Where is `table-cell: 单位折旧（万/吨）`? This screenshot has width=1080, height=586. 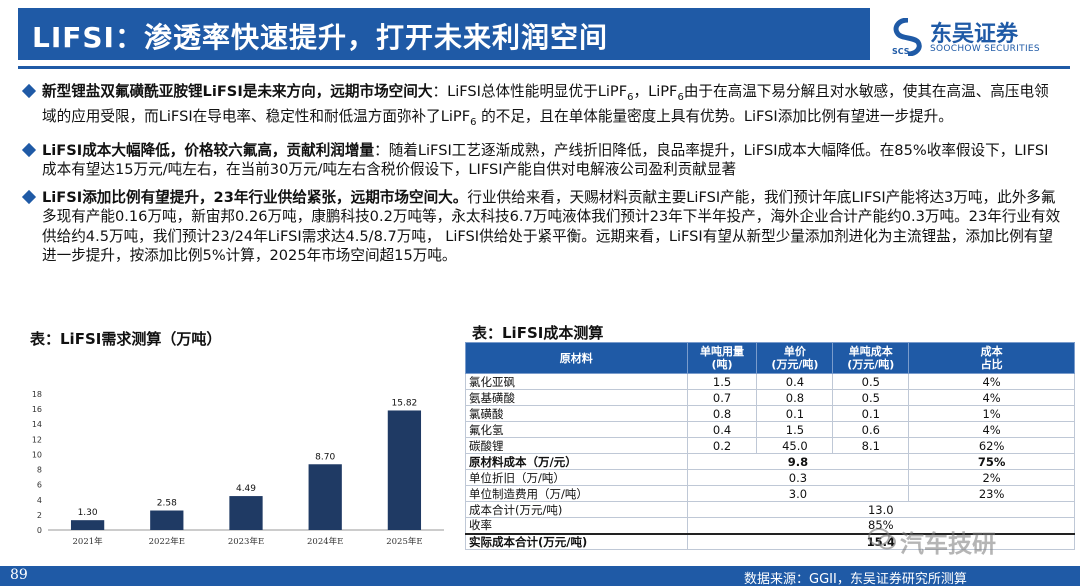 table-cell: 单位折旧（万/吨） is located at coordinates (576, 477).